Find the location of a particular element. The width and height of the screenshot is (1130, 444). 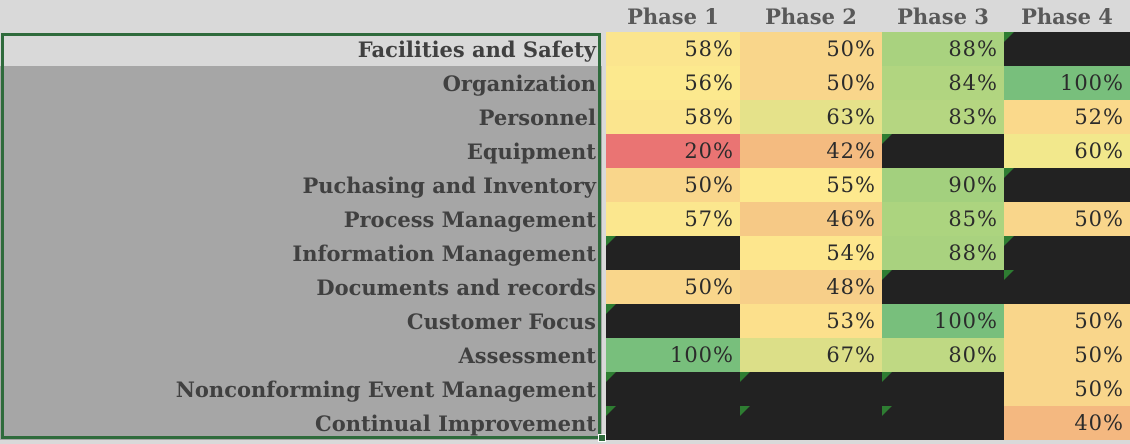

row-label: Facilities and Safety is located at coordinates (301, 49).